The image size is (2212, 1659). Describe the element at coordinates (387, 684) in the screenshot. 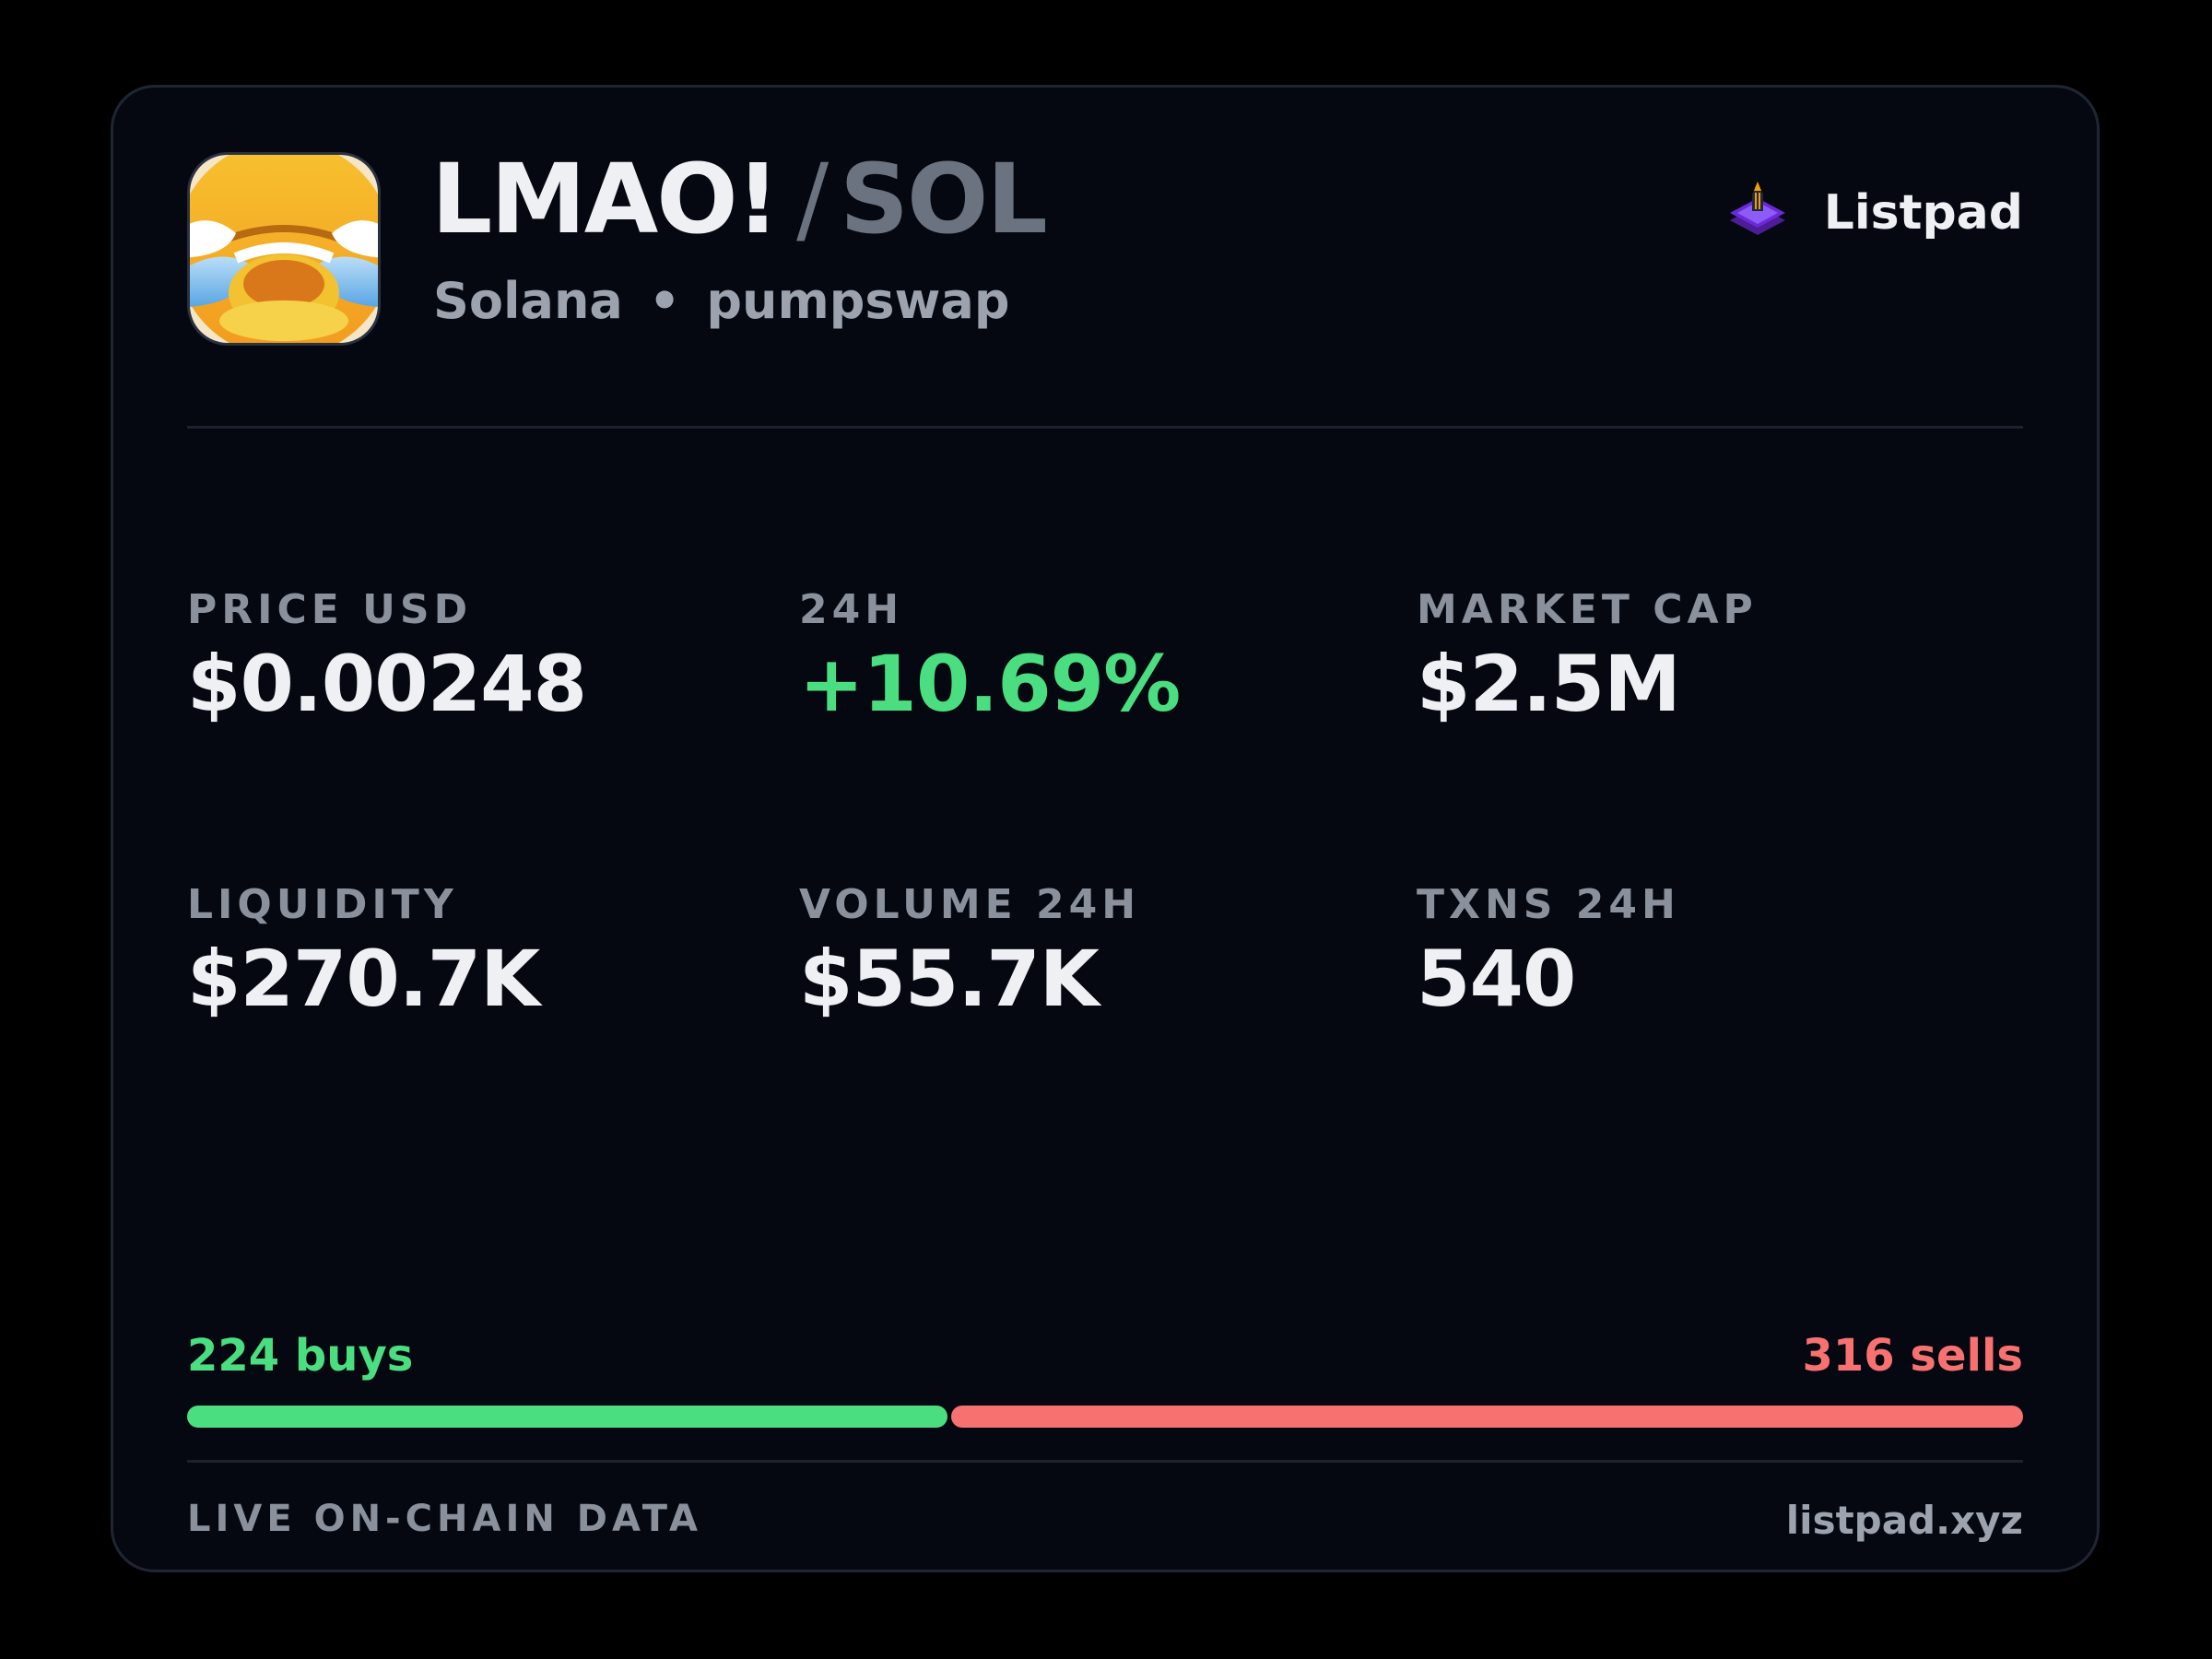

I see `stat-value: $0.00248` at that location.